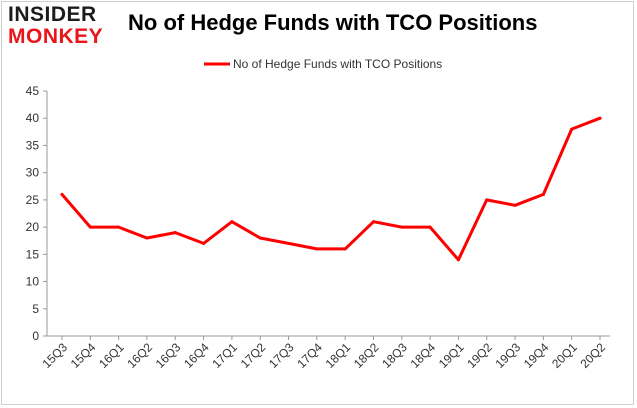  What do you see at coordinates (52, 14) in the screenshot?
I see `logo-line-1: INSIDER` at bounding box center [52, 14].